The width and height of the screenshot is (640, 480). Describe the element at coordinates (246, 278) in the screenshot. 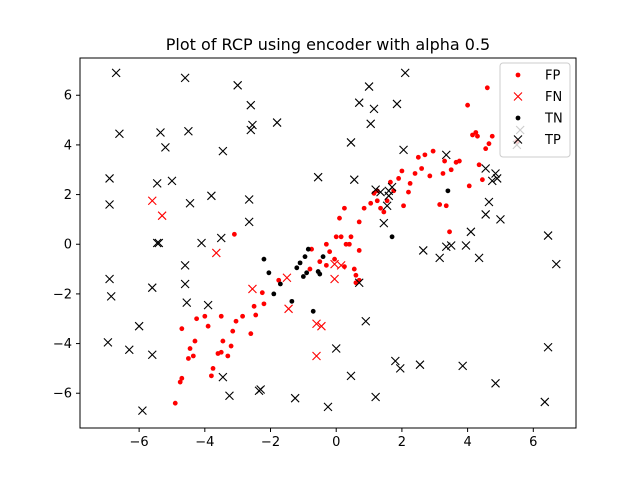

I see `series-fn` at that location.